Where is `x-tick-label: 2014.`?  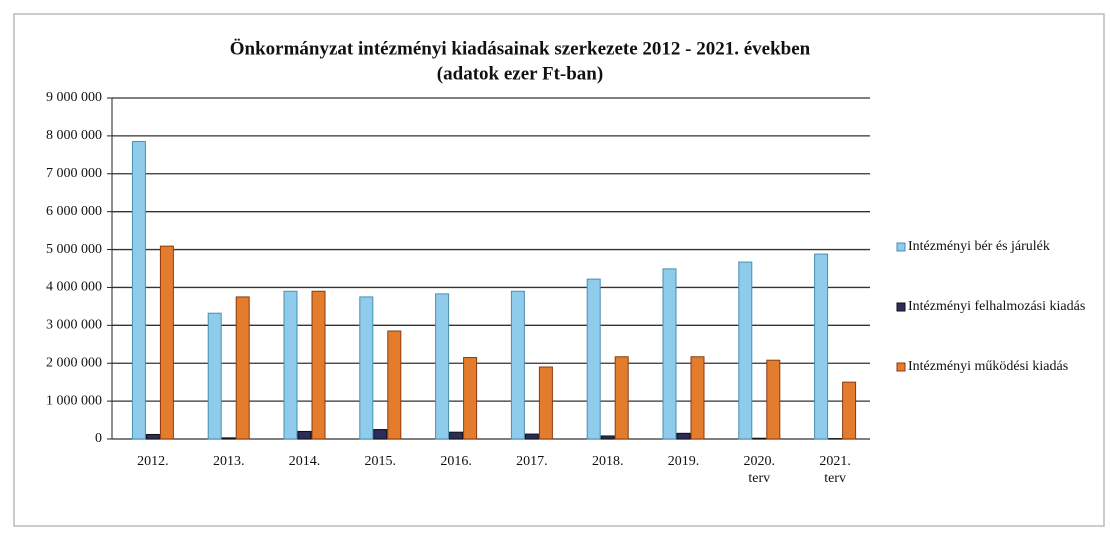
x-tick-label: 2014. is located at coordinates (304, 461).